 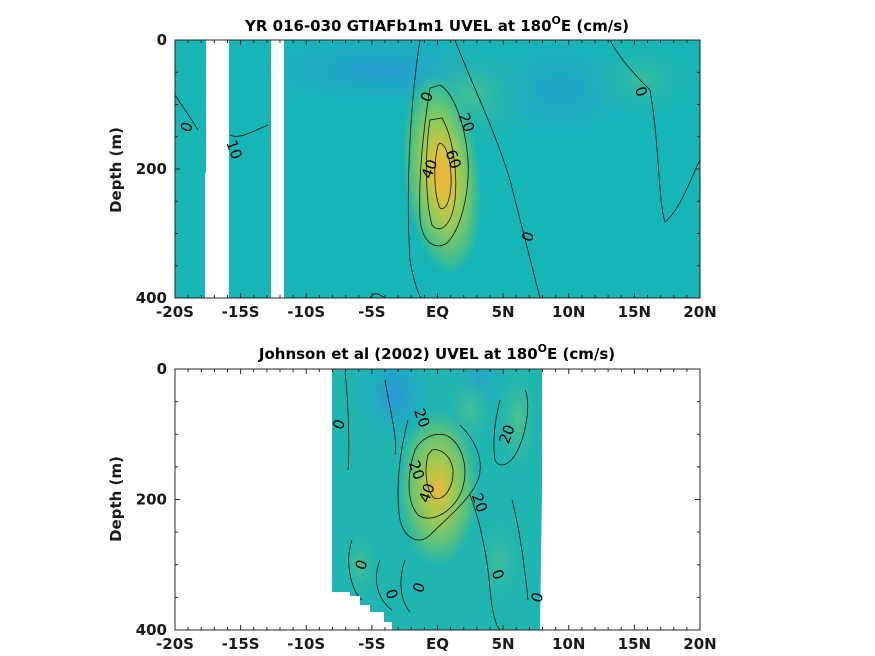 I want to click on panel2-field, so click(x=437, y=499).